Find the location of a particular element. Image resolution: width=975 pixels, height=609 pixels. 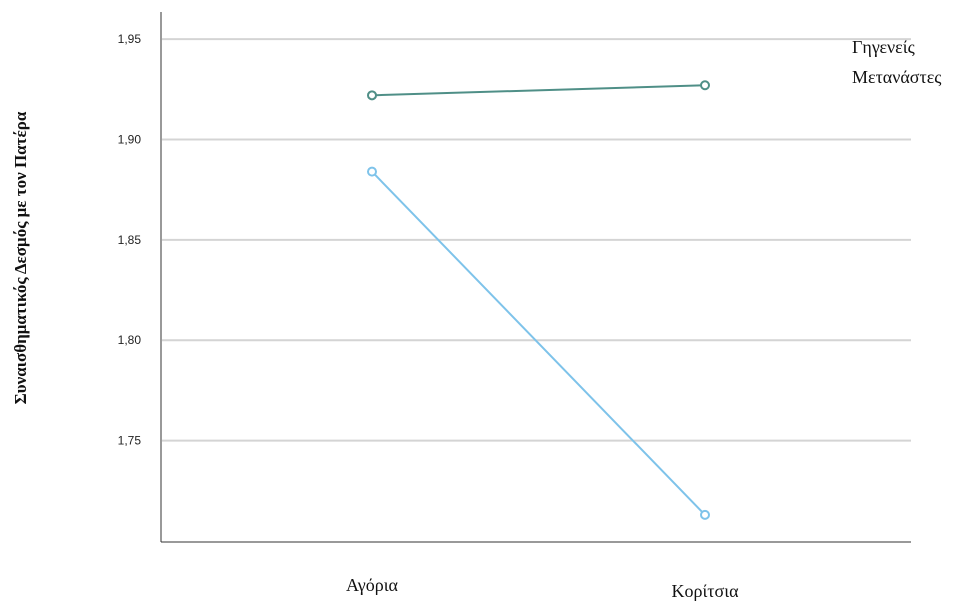

x-tick-label: Κορίτσια is located at coordinates (705, 591).